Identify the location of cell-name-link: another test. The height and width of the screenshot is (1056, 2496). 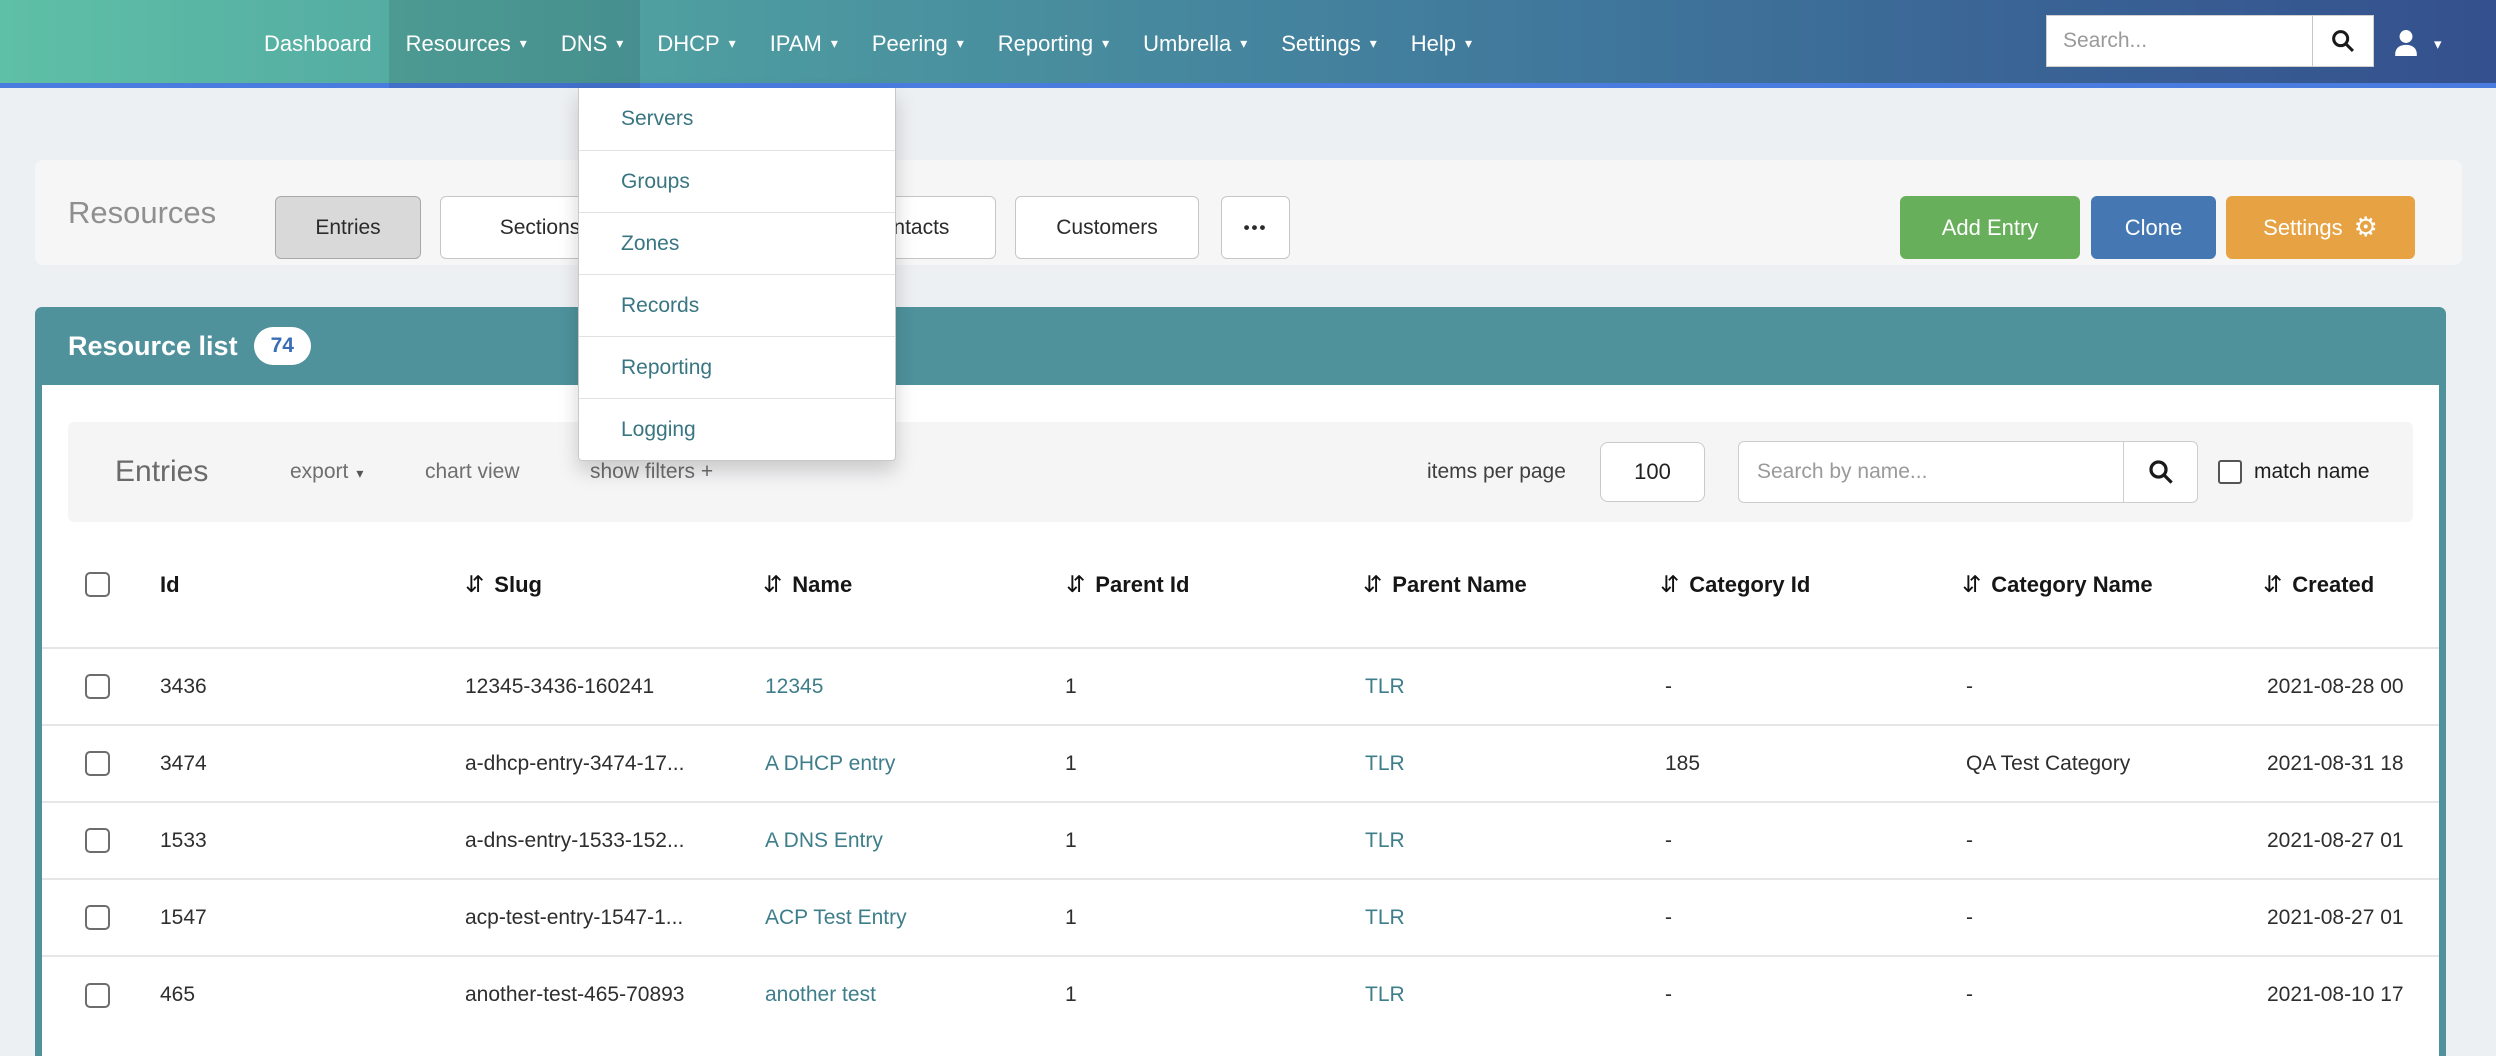
(820, 994).